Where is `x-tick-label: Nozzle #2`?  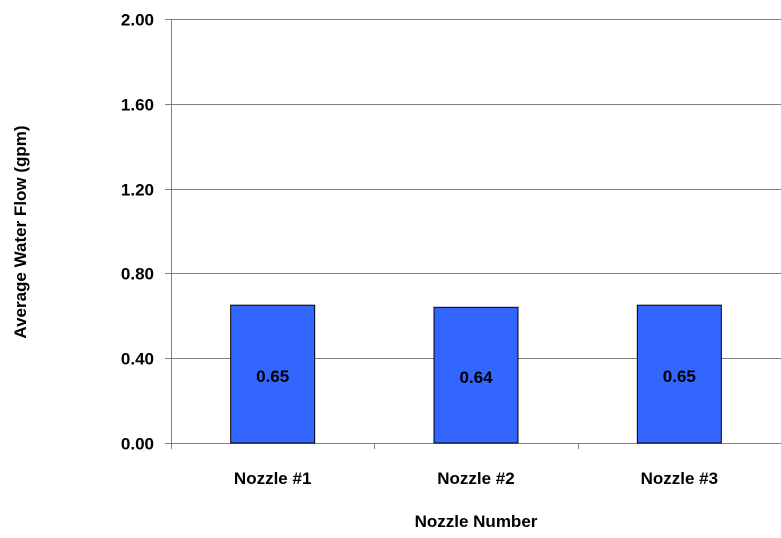 x-tick-label: Nozzle #2 is located at coordinates (475, 478).